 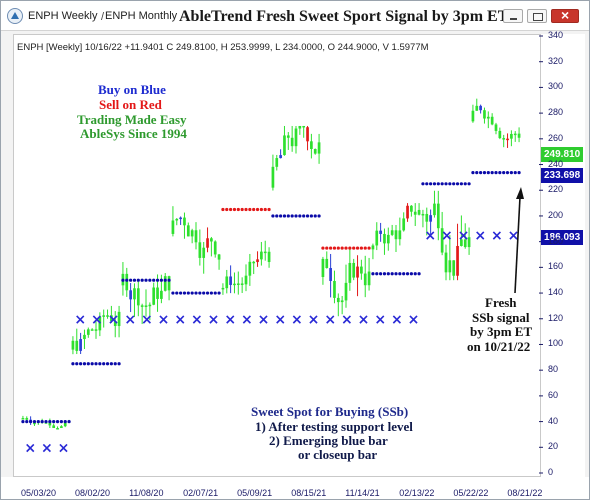 What do you see at coordinates (501, 317) in the screenshot?
I see `annotation-ssb-signal: SSb signal` at bounding box center [501, 317].